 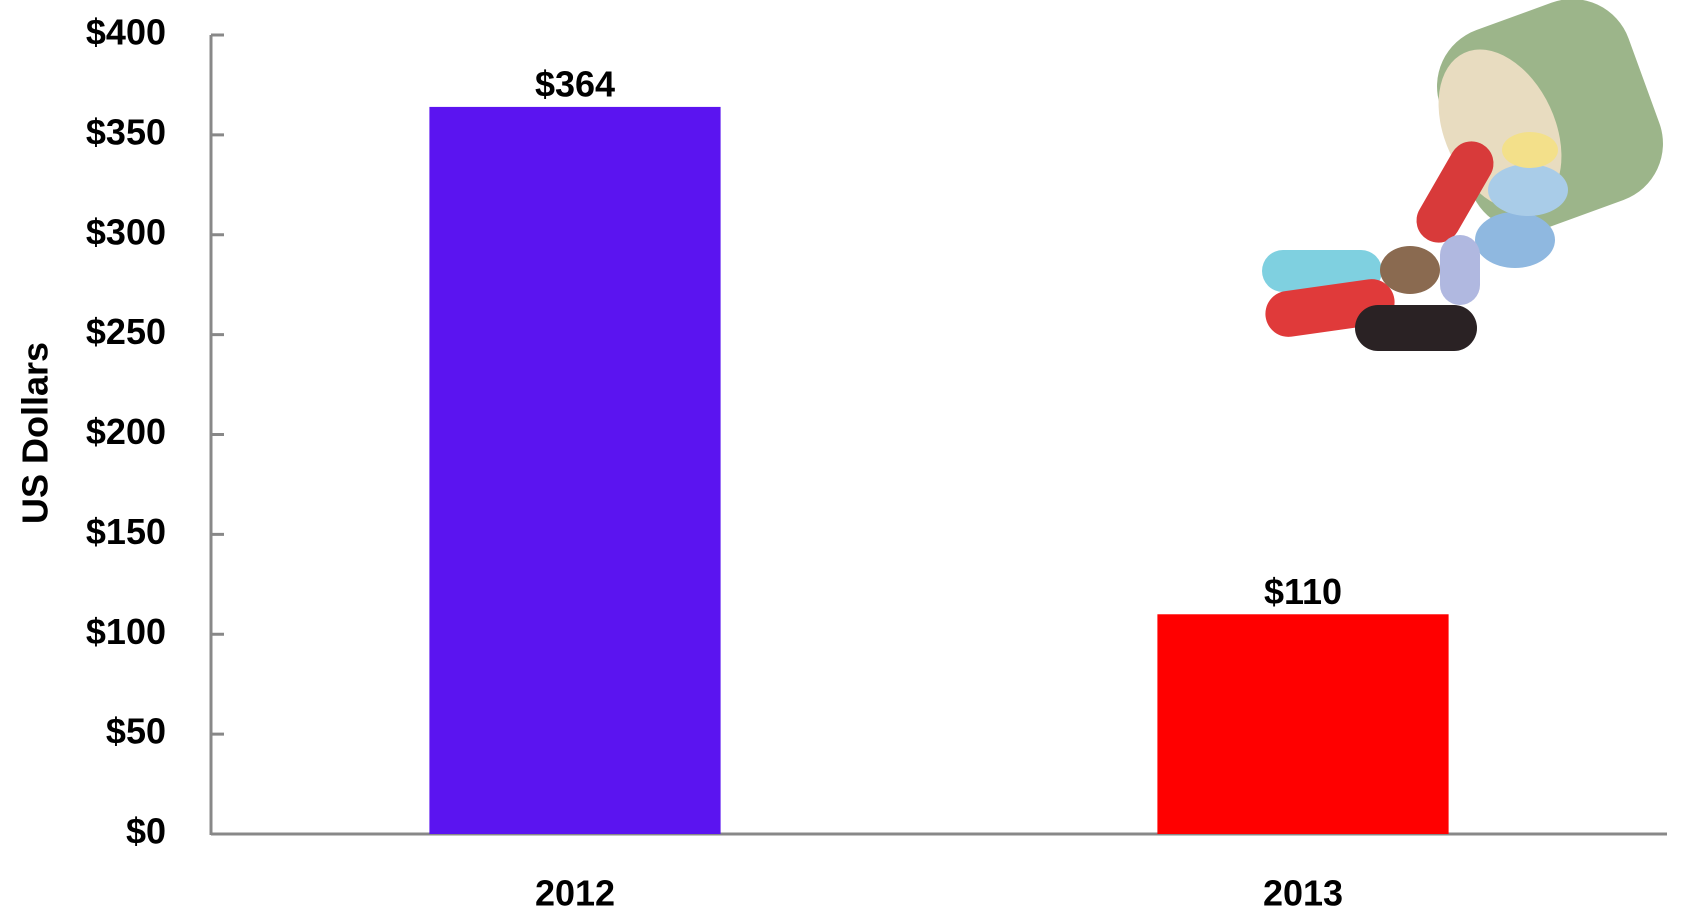 I want to click on x-tick-label: 2013, so click(x=1303, y=893).